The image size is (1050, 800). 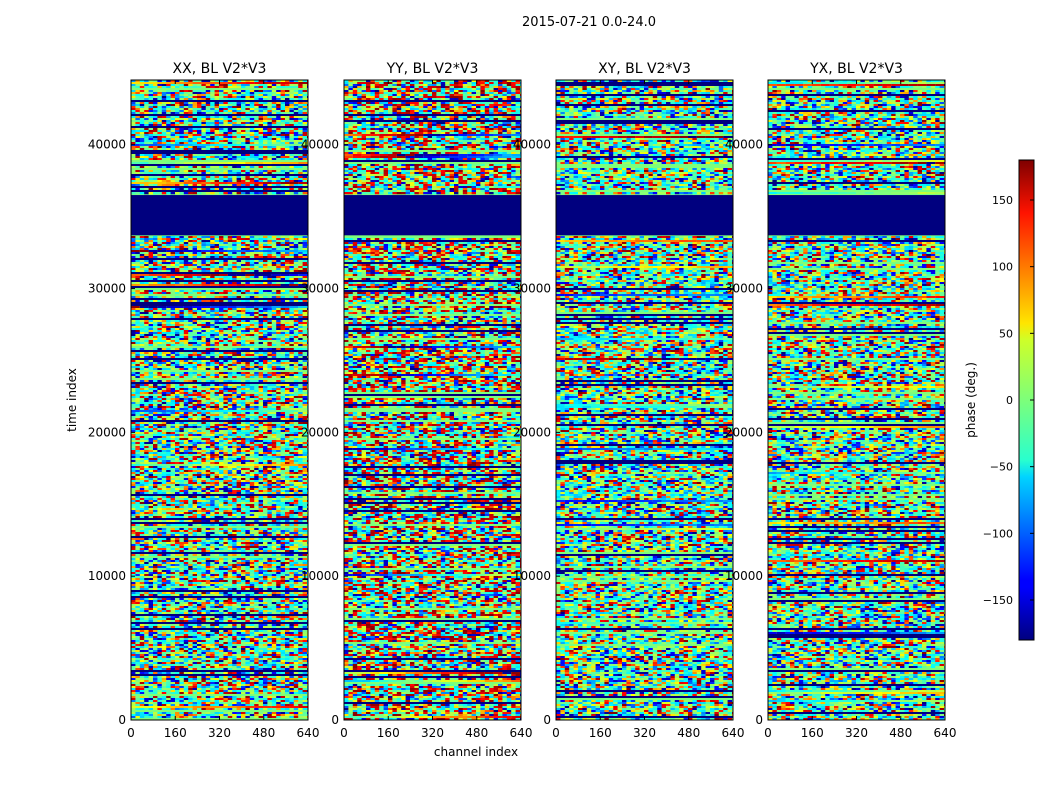 I want to click on colorbar-tick-label: −100, so click(x=998, y=533).